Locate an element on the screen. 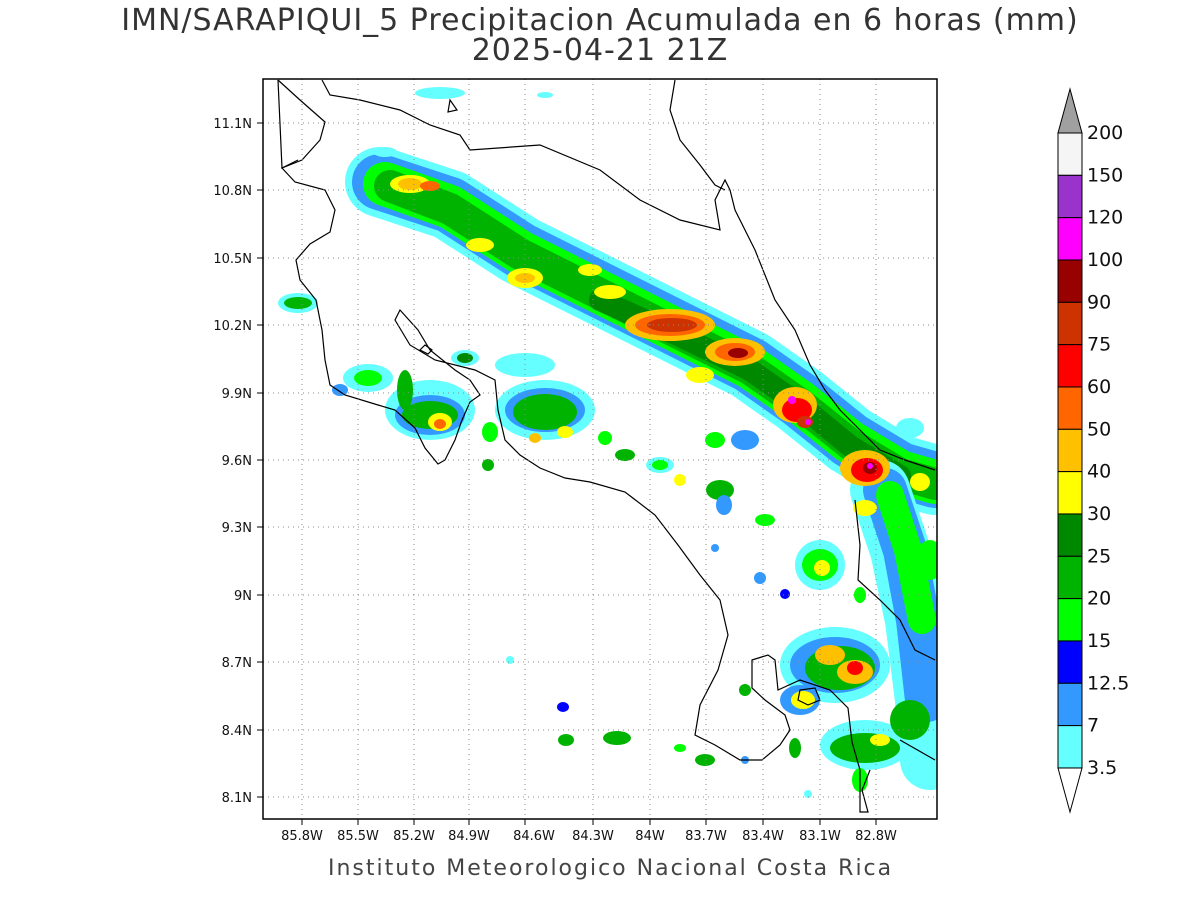  lon-label: 84.9W is located at coordinates (469, 836).